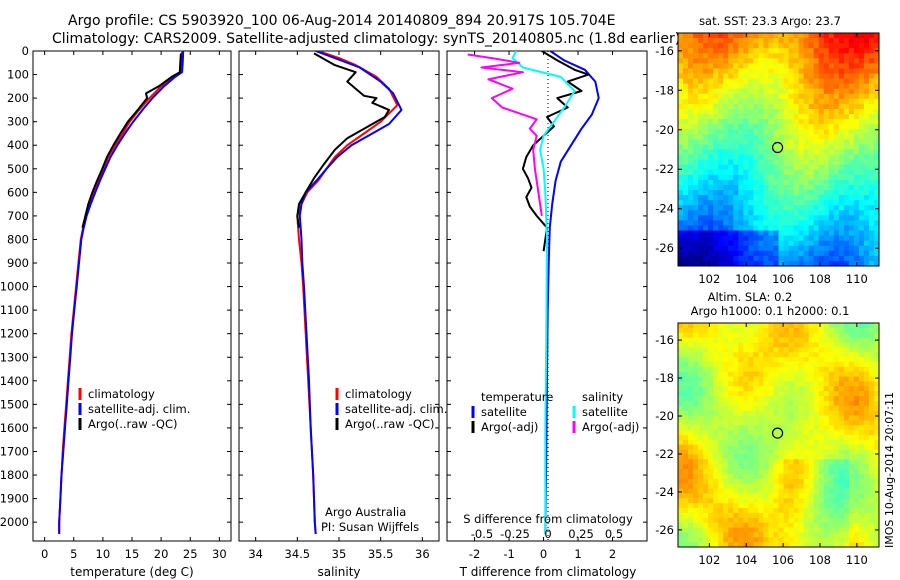  I want to click on y-tick-label: -18, so click(664, 90).